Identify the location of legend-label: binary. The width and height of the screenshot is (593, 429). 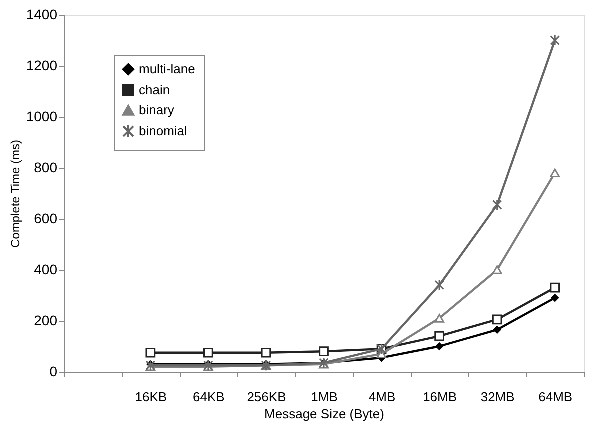
(157, 110).